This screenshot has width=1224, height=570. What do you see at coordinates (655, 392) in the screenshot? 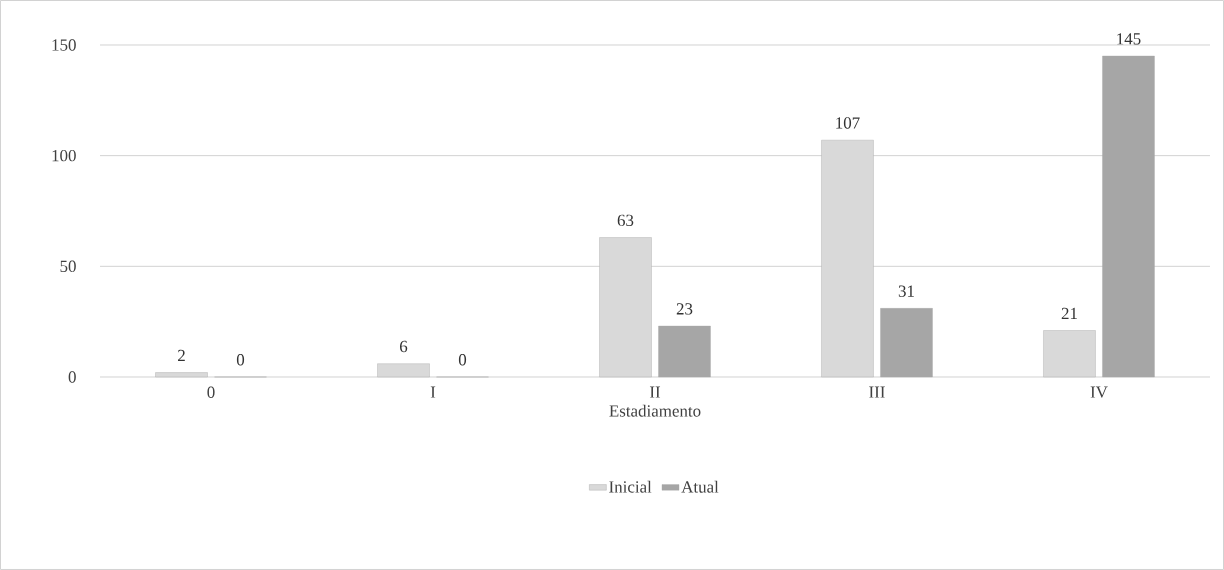
I see `x-tick-label: II` at bounding box center [655, 392].